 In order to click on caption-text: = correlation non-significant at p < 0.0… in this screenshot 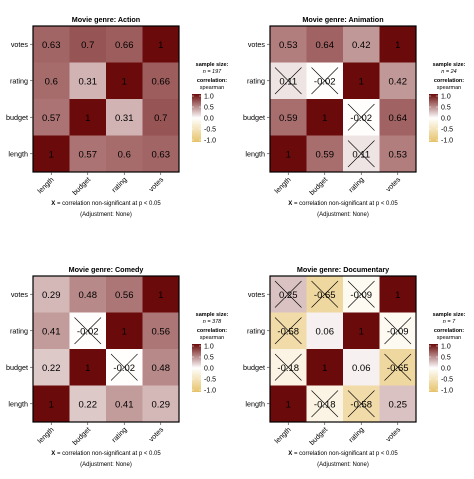, I will do `click(345, 204)`.